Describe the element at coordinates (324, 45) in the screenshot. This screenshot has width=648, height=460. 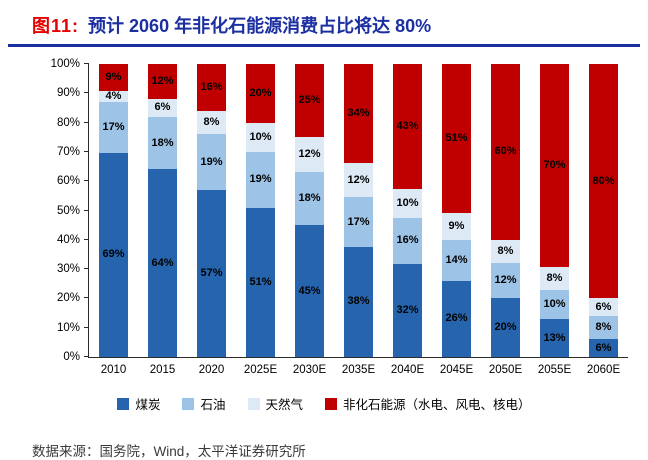
I see `title-underline` at that location.